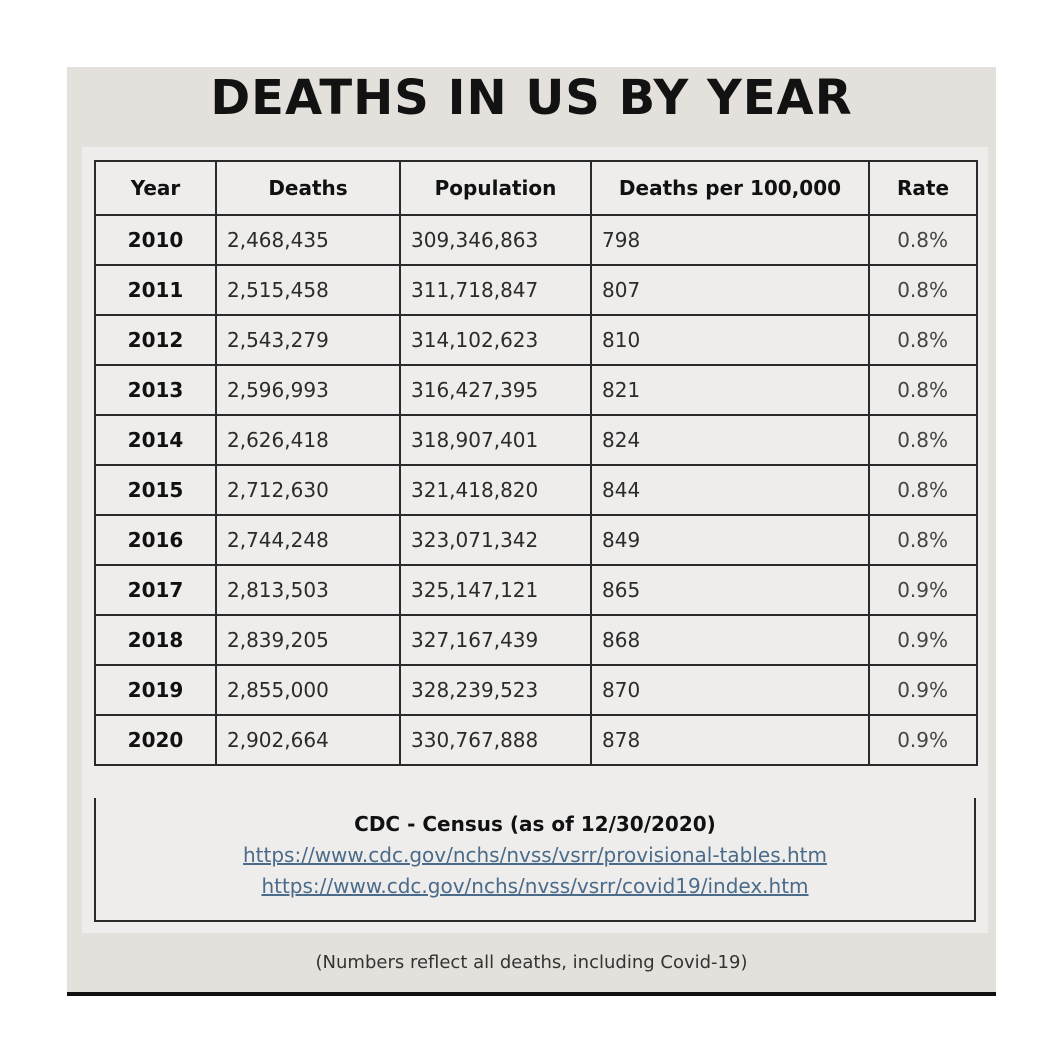 Image resolution: width=1063 pixels, height=1063 pixels. I want to click on year-cell: 2010, so click(155, 240).